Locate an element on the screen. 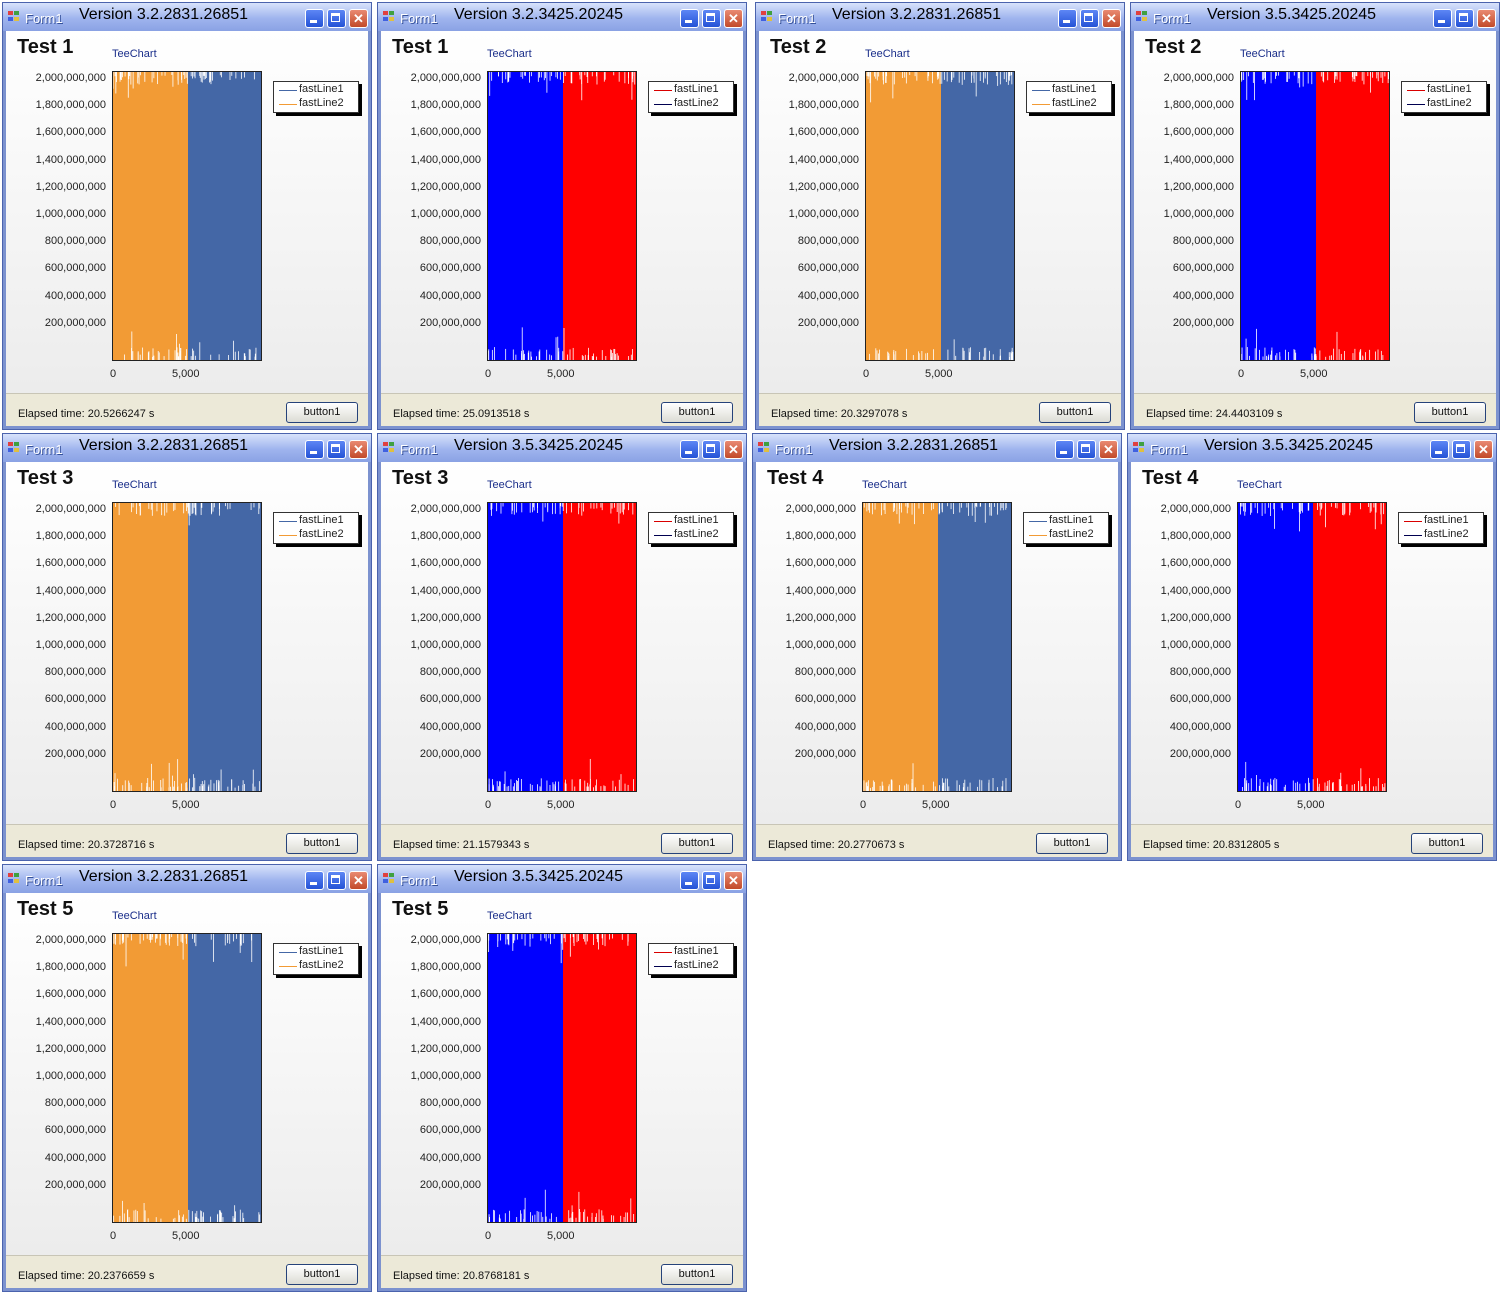 Image resolution: width=1506 pixels, height=1296 pixels. chart-legend: fastLine1 fastLine2 is located at coordinates (316, 528).